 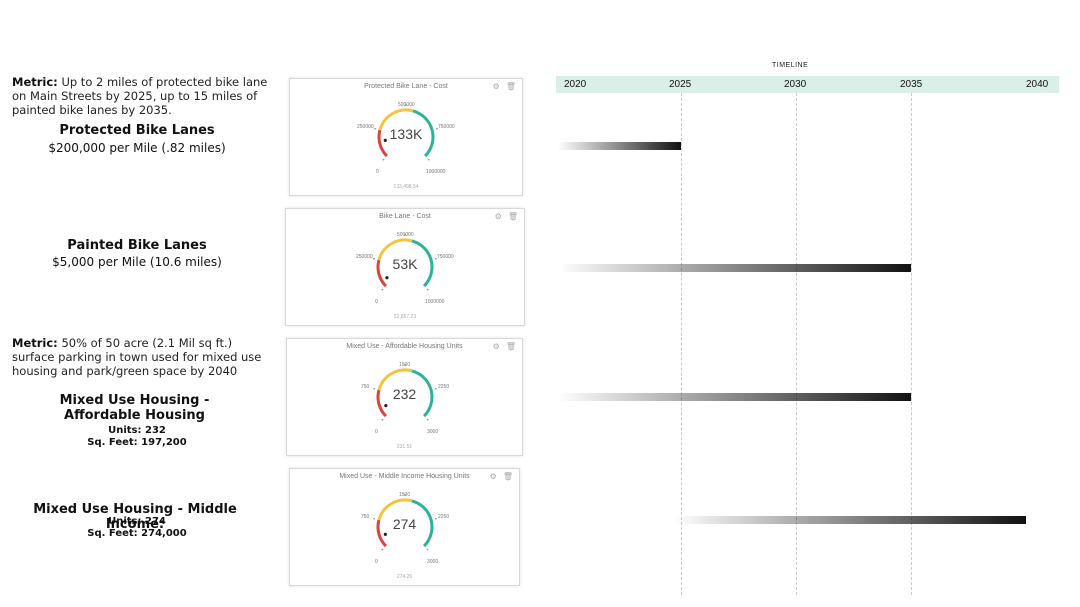 What do you see at coordinates (405, 317) in the screenshot?
I see `widget-footer: 52,857.23` at bounding box center [405, 317].